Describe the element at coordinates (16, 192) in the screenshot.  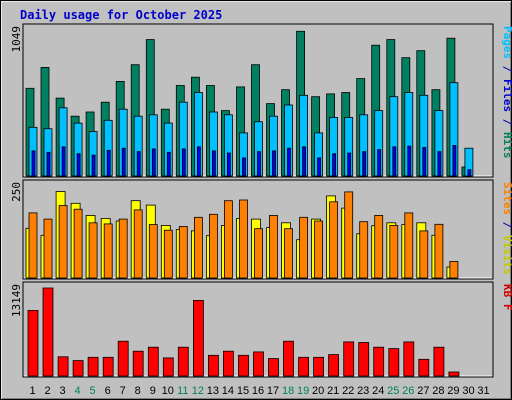
I see `ymax-label-visits-sites: 250` at that location.